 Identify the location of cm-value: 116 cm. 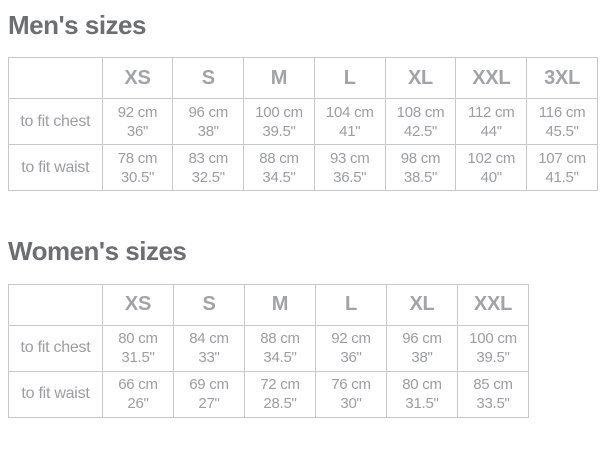
(562, 112).